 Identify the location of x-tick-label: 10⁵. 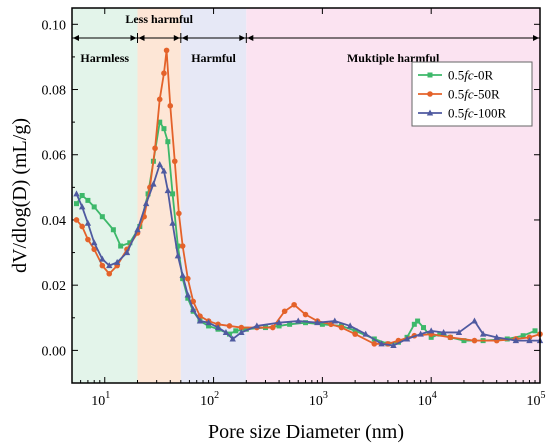
(536, 399).